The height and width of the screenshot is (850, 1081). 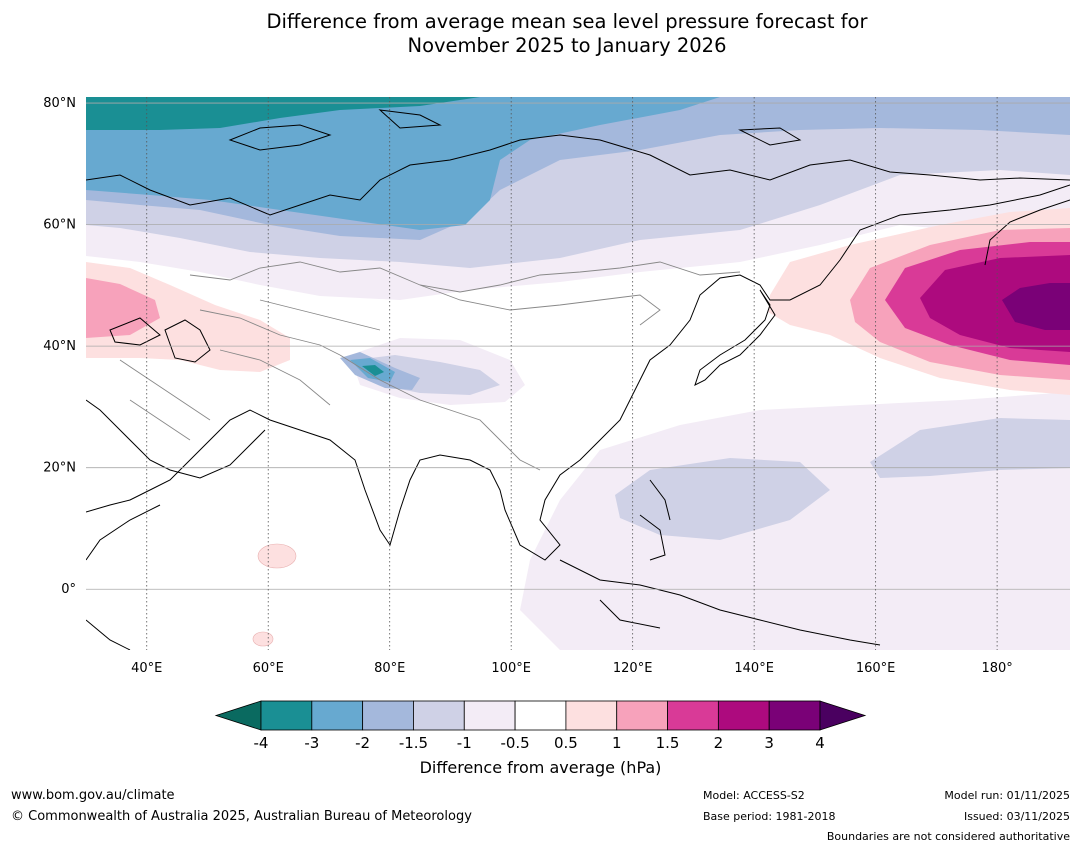 I want to click on title-line-2: November 2025 to January 2026, so click(x=567, y=45).